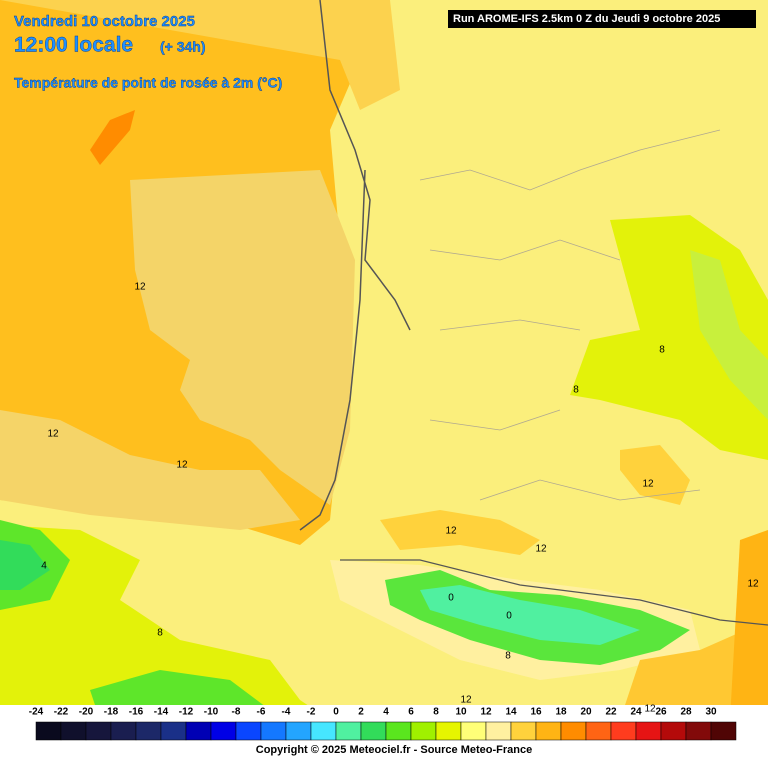 This screenshot has height=773, width=768. What do you see at coordinates (411, 712) in the screenshot?
I see `legend-tick: 6` at bounding box center [411, 712].